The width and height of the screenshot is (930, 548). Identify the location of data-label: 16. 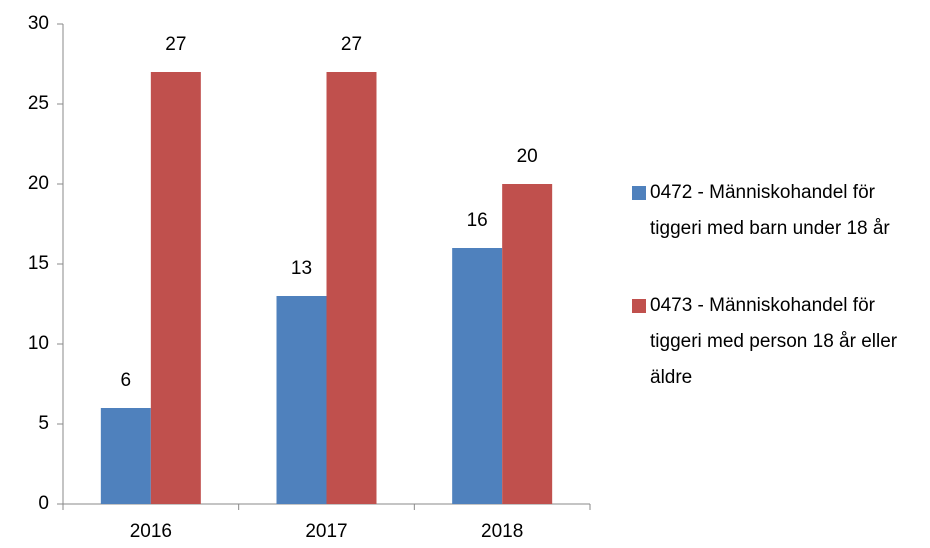
(477, 220).